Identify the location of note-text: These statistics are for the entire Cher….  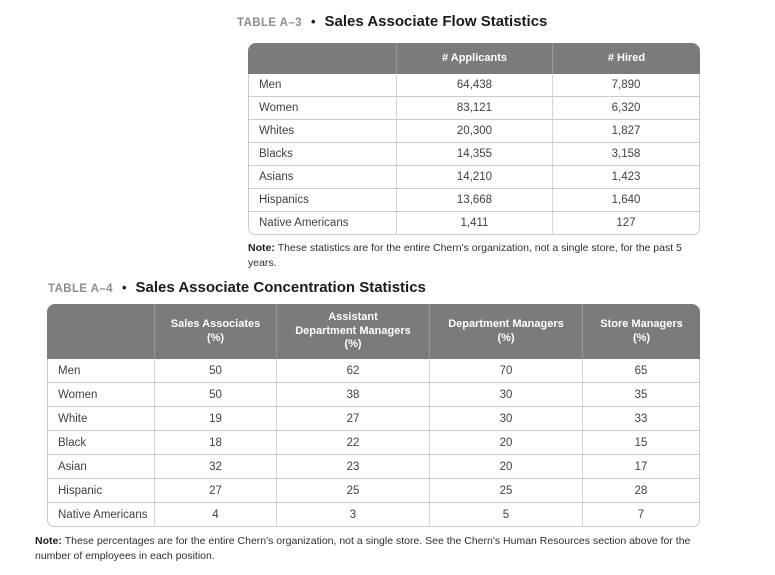
(465, 256).